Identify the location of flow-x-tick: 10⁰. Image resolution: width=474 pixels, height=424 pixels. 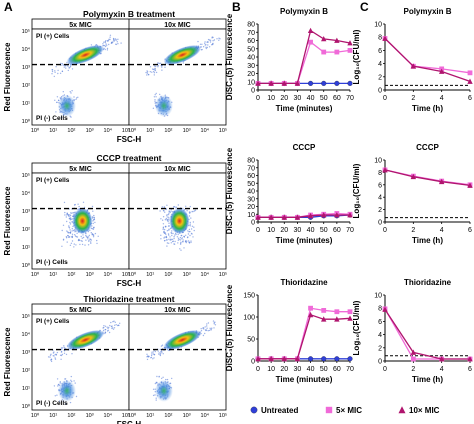
(35, 415).